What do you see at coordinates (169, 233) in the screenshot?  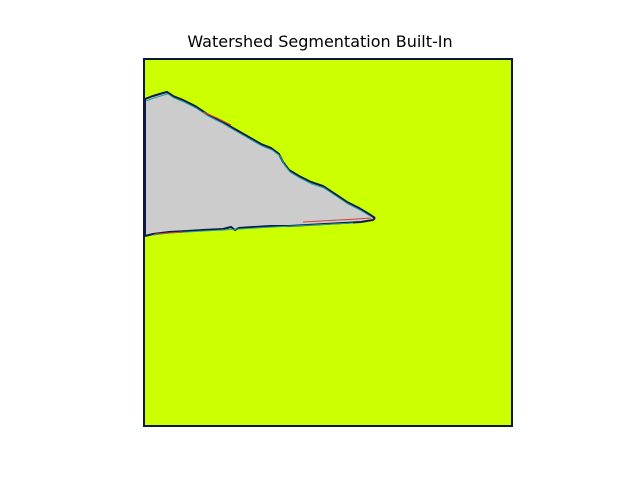 I see `segment-boundary-lower-red2` at bounding box center [169, 233].